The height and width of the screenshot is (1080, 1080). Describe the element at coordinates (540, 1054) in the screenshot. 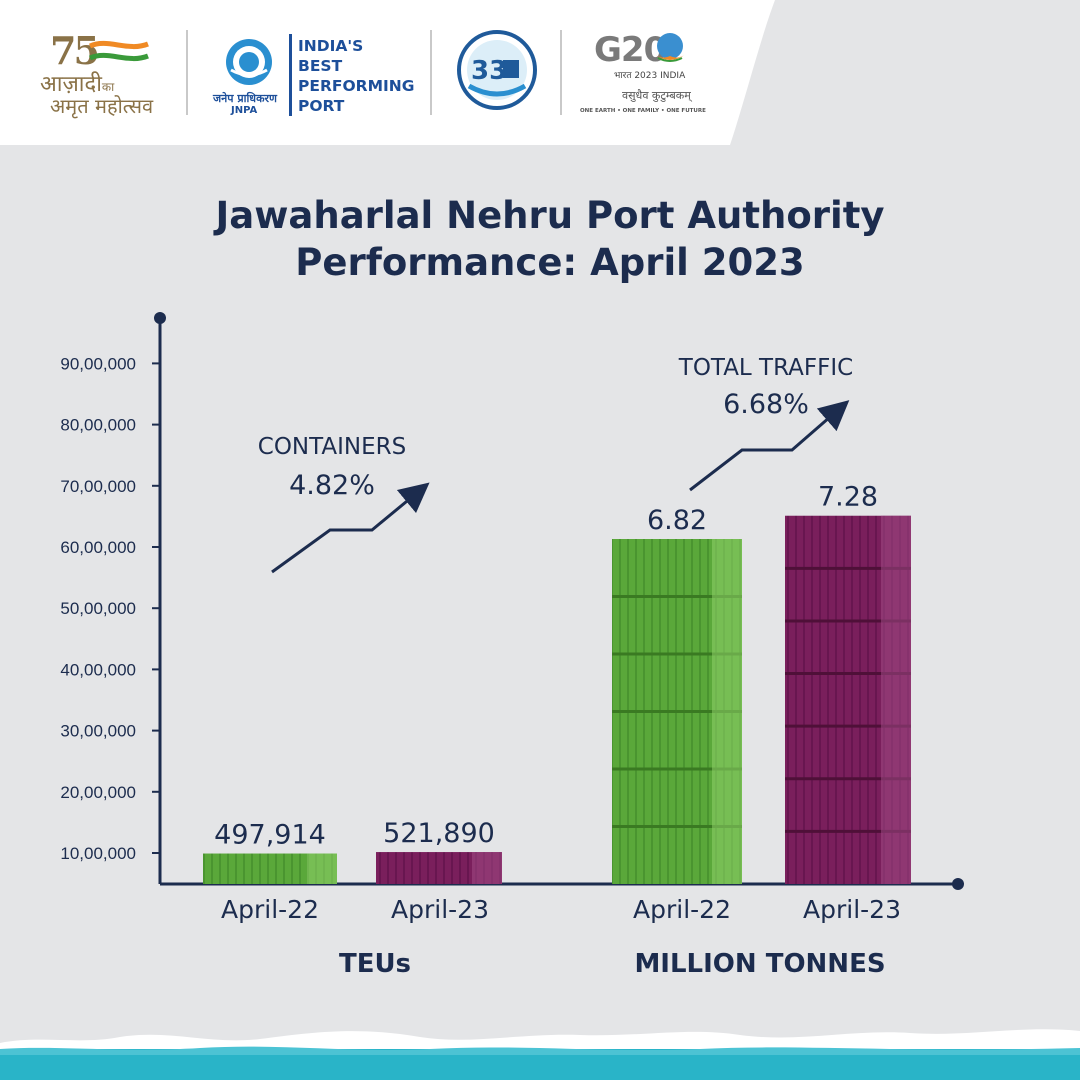

I see `water-wave-decoration` at that location.